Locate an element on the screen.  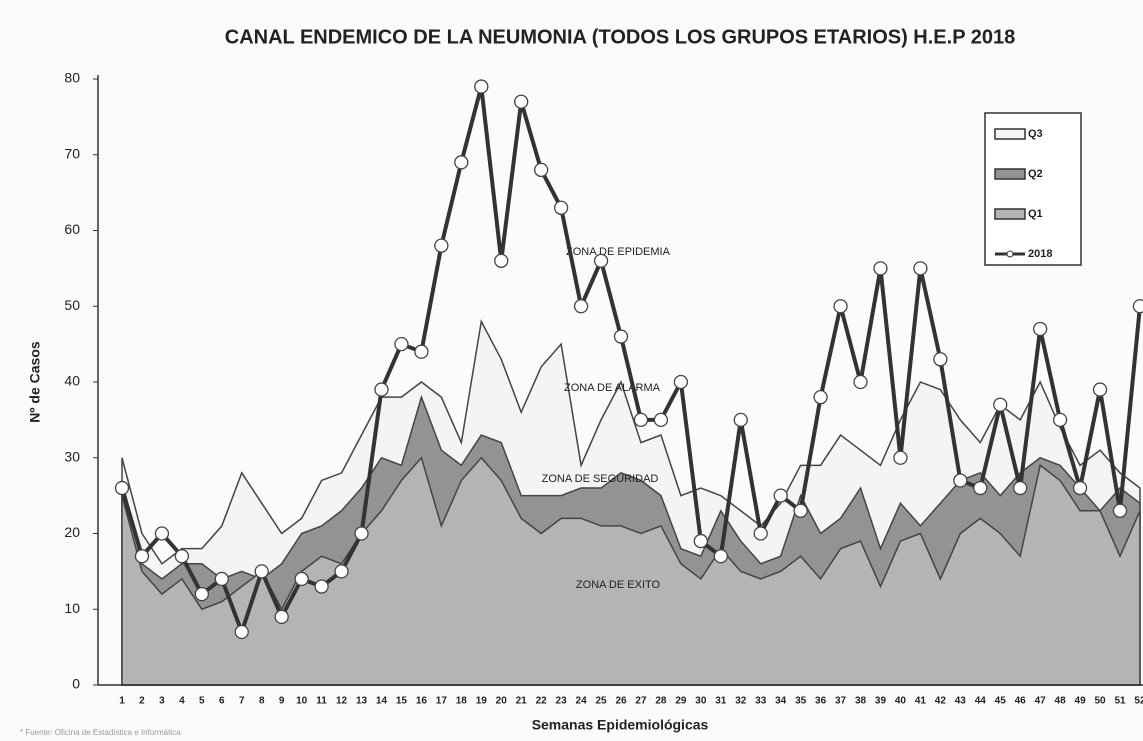
legend: Q3 Q2 Q1 2018 is located at coordinates (1033, 189).